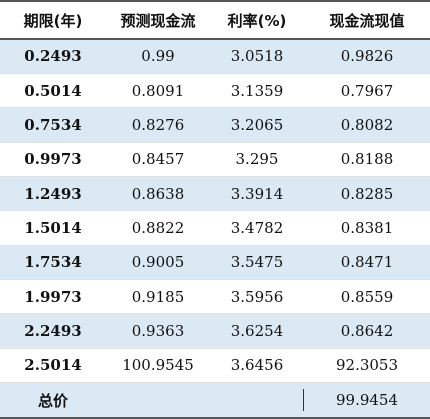 Image resolution: width=430 pixels, height=419 pixels. I want to click on present-value-cell: 0.8381, so click(367, 228).